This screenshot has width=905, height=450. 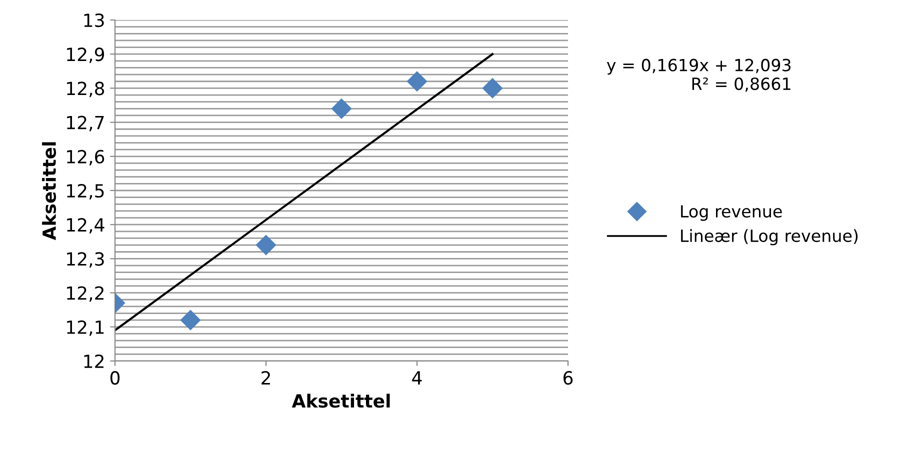 What do you see at coordinates (731, 213) in the screenshot?
I see `legend-label: Log revenue` at bounding box center [731, 213].